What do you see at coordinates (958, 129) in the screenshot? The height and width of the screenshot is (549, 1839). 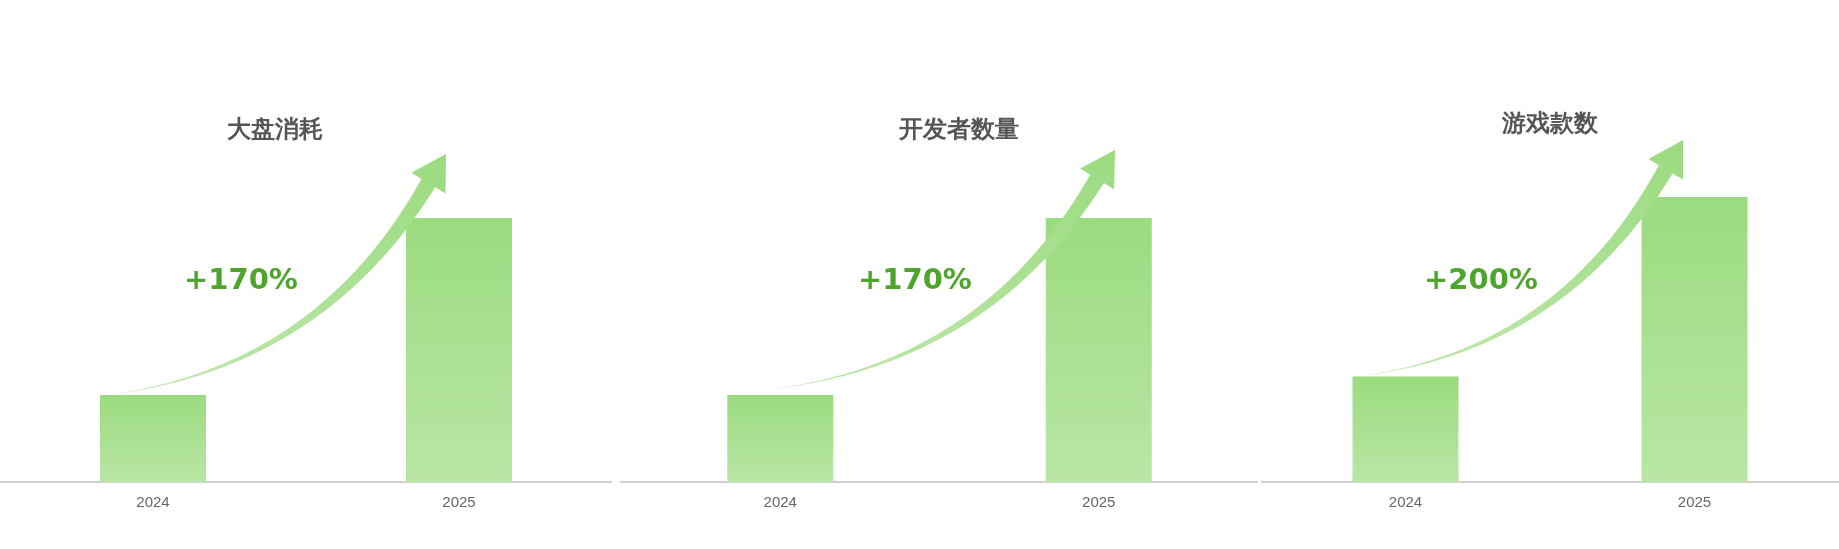 I see `chart-title: 开发者数量` at bounding box center [958, 129].